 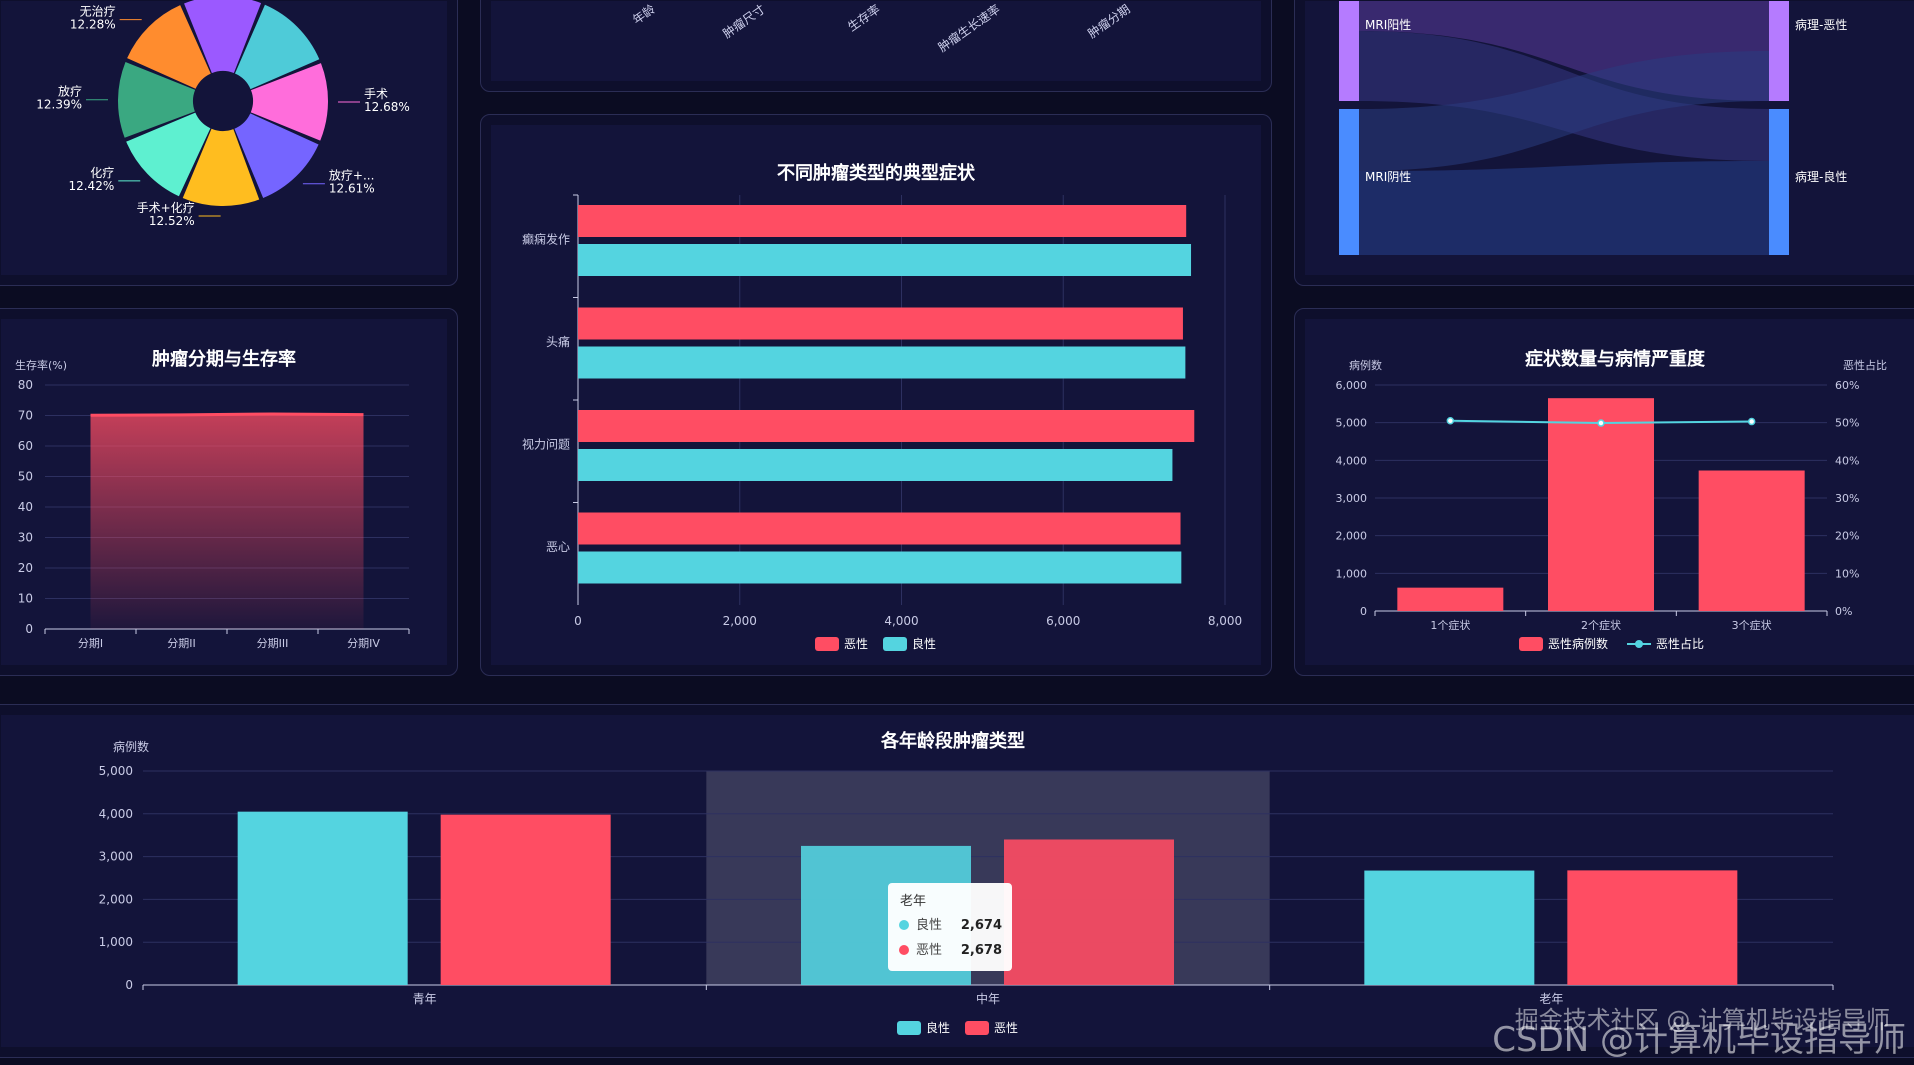 What do you see at coordinates (929, 925) in the screenshot?
I see `age-tooltip-name-0: 良性` at bounding box center [929, 925].